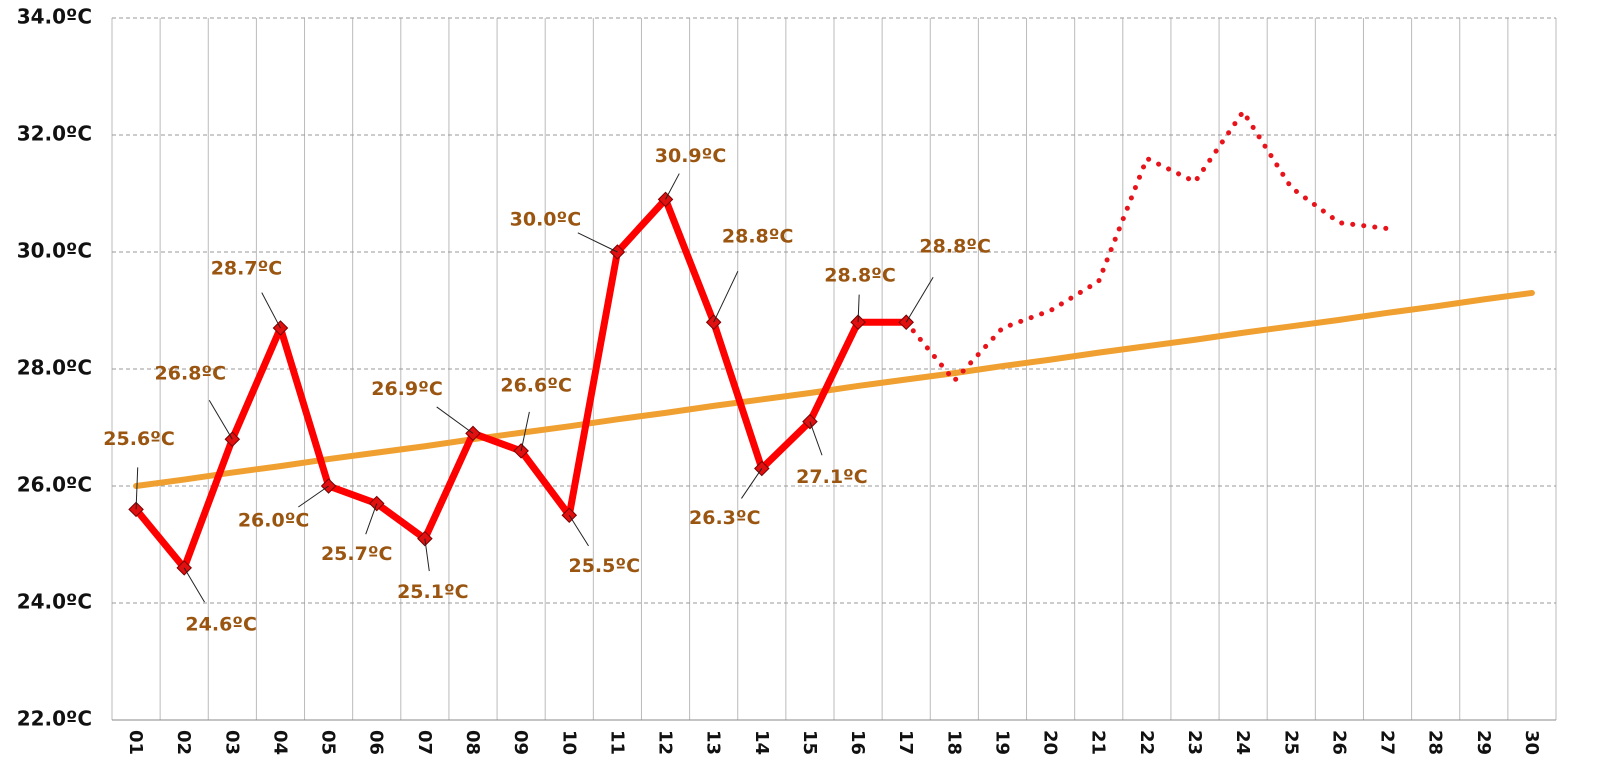 This screenshot has width=1600, height=784. I want to click on x-tick-label: 10, so click(568, 742).